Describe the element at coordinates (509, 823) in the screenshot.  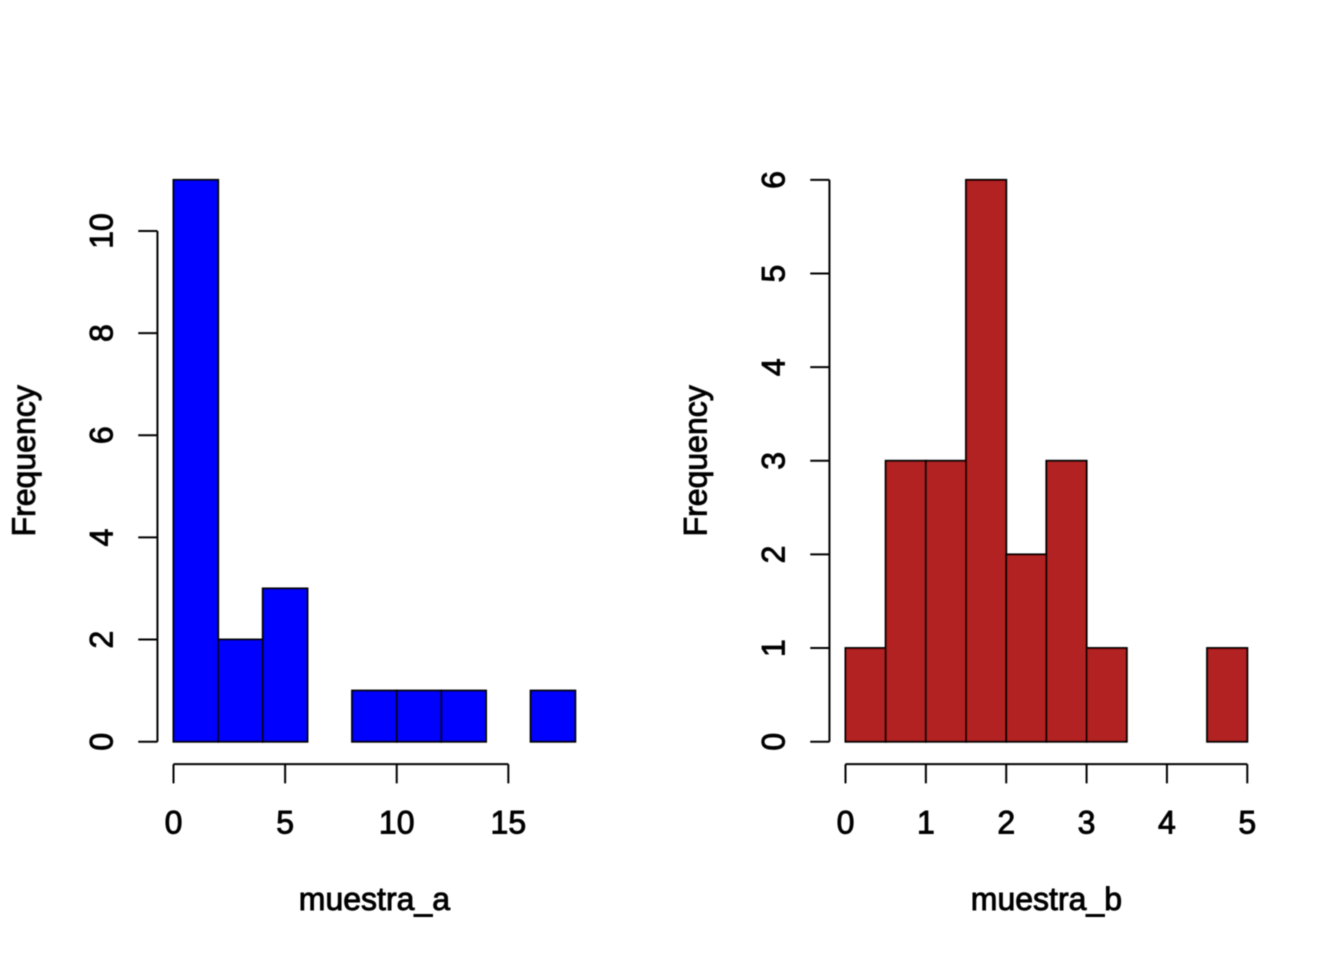
I see `svg-text: 15` at that location.